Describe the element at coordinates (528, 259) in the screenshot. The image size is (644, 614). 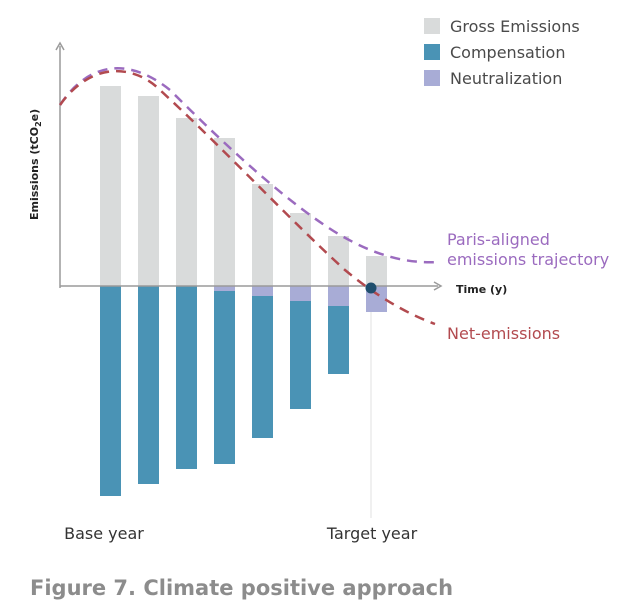
I see `paris-trajectory-label-line-2: emissions trajectory` at that location.